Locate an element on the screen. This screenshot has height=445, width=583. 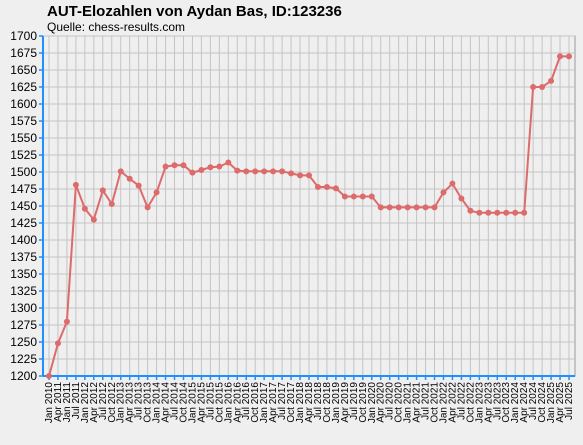
x-tick-label: Jan 2014 is located at coordinates (157, 403).